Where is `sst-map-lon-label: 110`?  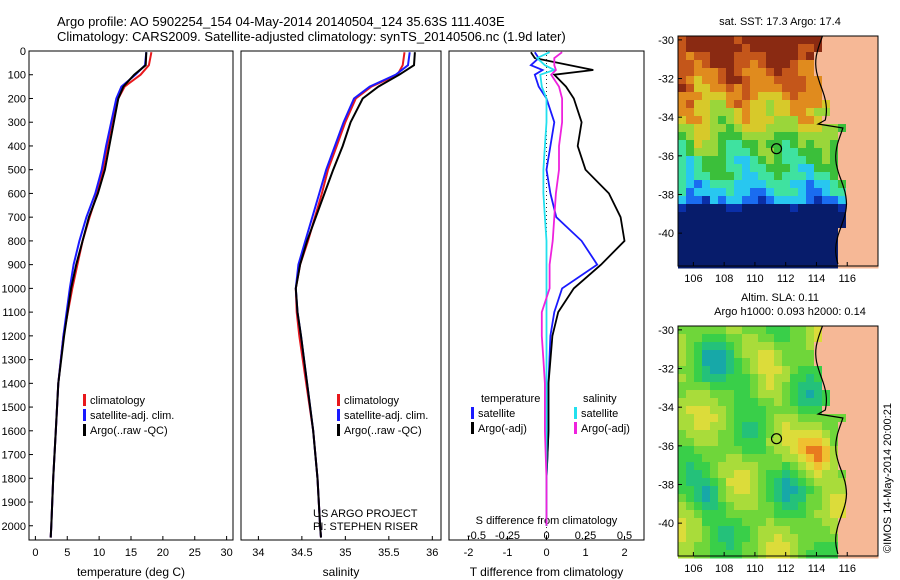 sst-map-lon-label: 110 is located at coordinates (755, 279).